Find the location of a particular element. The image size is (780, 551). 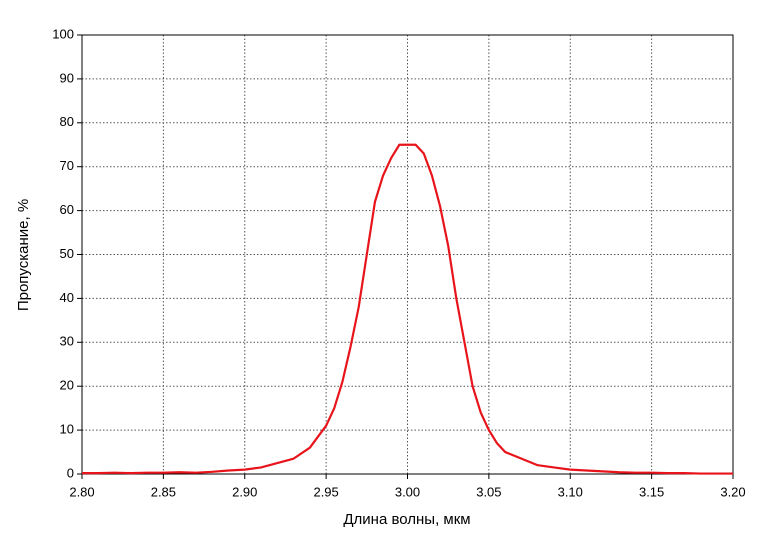

x-tick-label: 2.80 is located at coordinates (81, 491).